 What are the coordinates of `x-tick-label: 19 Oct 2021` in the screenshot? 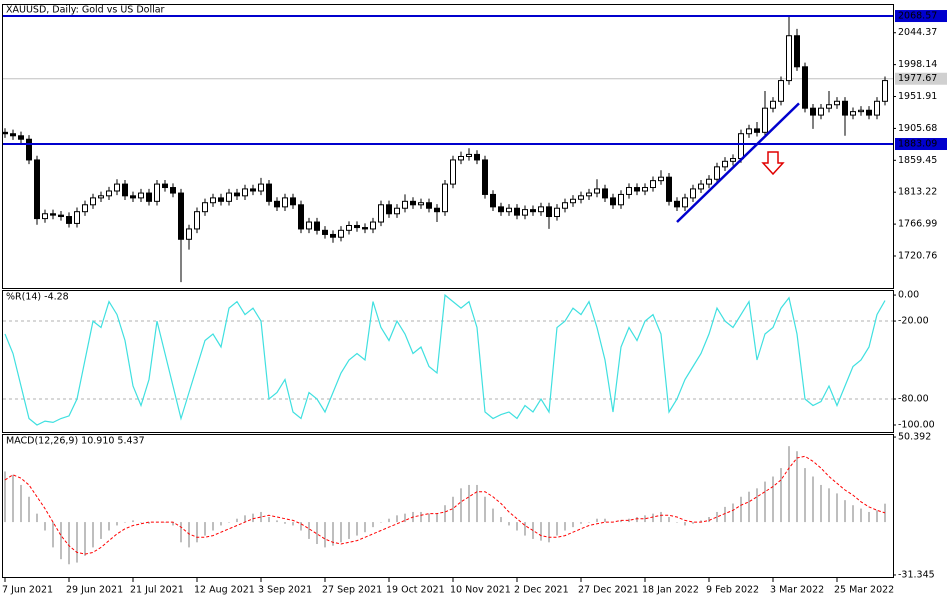 It's located at (415, 590).